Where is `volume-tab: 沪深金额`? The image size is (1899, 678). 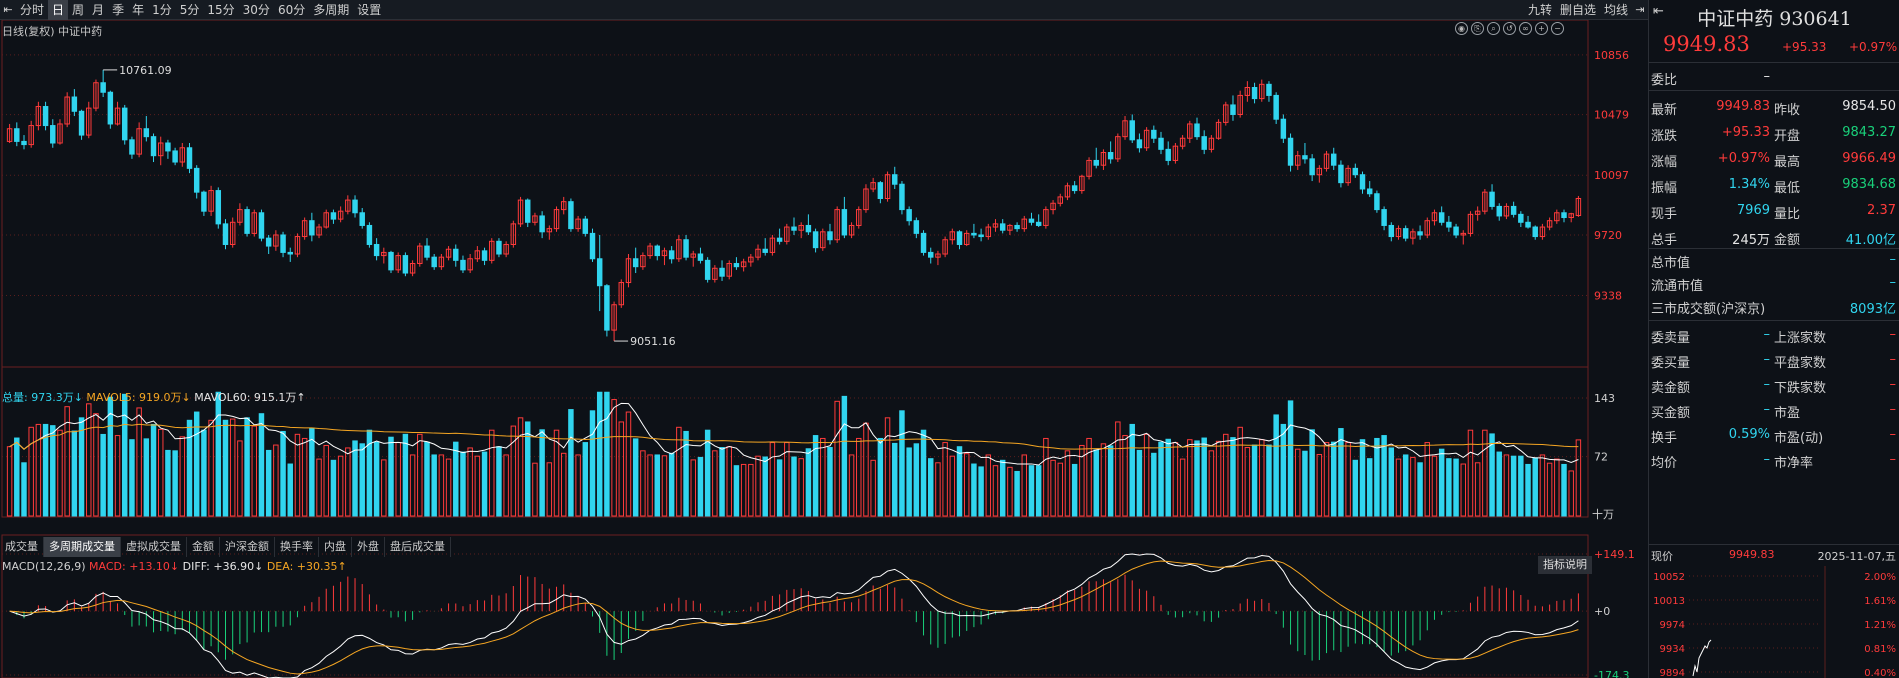
volume-tab: 沪深金额 is located at coordinates (247, 547).